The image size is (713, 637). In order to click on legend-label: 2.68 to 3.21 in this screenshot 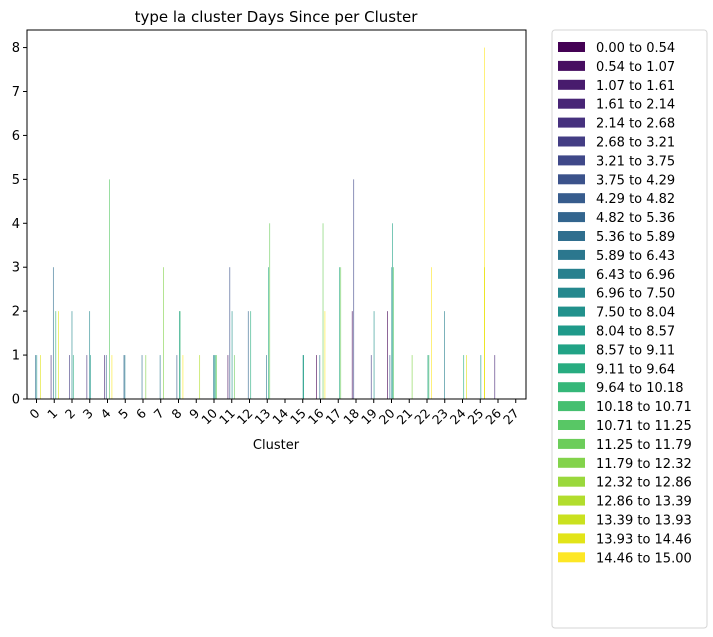, I will do `click(635, 143)`.